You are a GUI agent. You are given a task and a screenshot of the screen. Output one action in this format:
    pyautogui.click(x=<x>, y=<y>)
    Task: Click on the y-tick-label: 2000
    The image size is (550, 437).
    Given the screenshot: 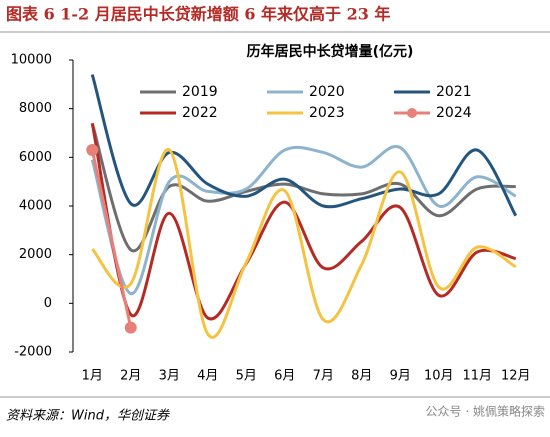 What is the action you would take?
    pyautogui.click(x=35, y=254)
    